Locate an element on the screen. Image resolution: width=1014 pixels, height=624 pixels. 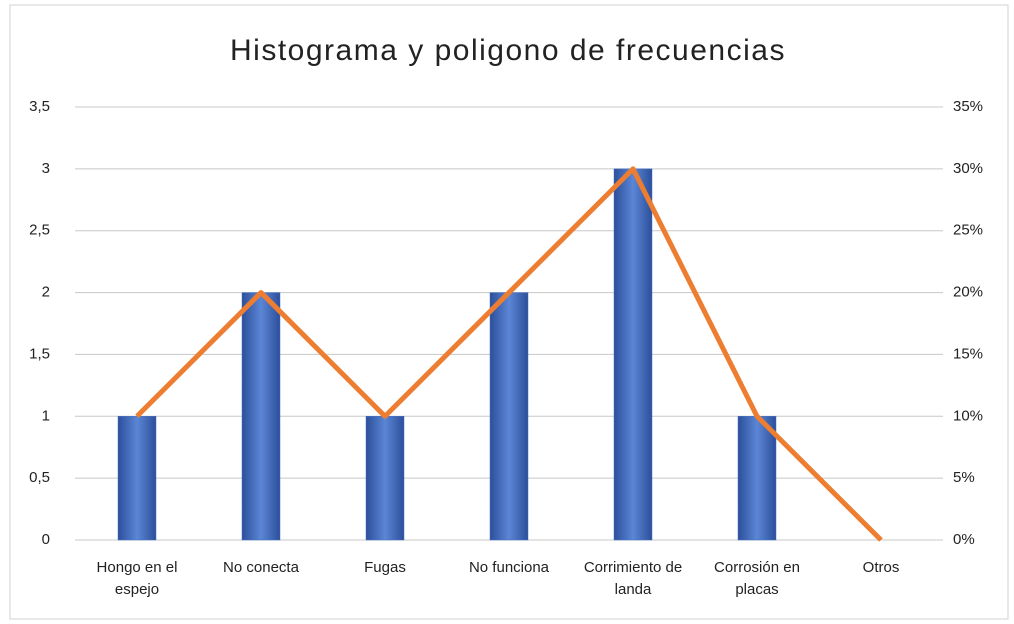
y-tick-label: 1,5 is located at coordinates (39, 353).